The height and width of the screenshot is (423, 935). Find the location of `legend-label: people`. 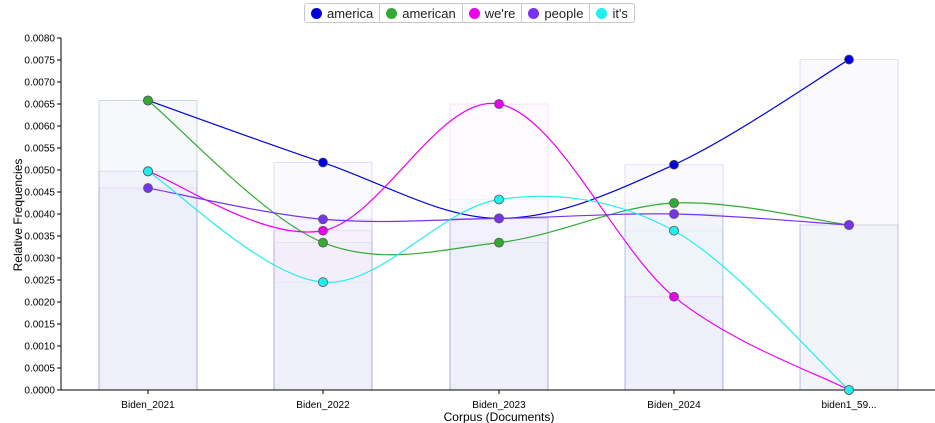

legend-label: people is located at coordinates (564, 13).